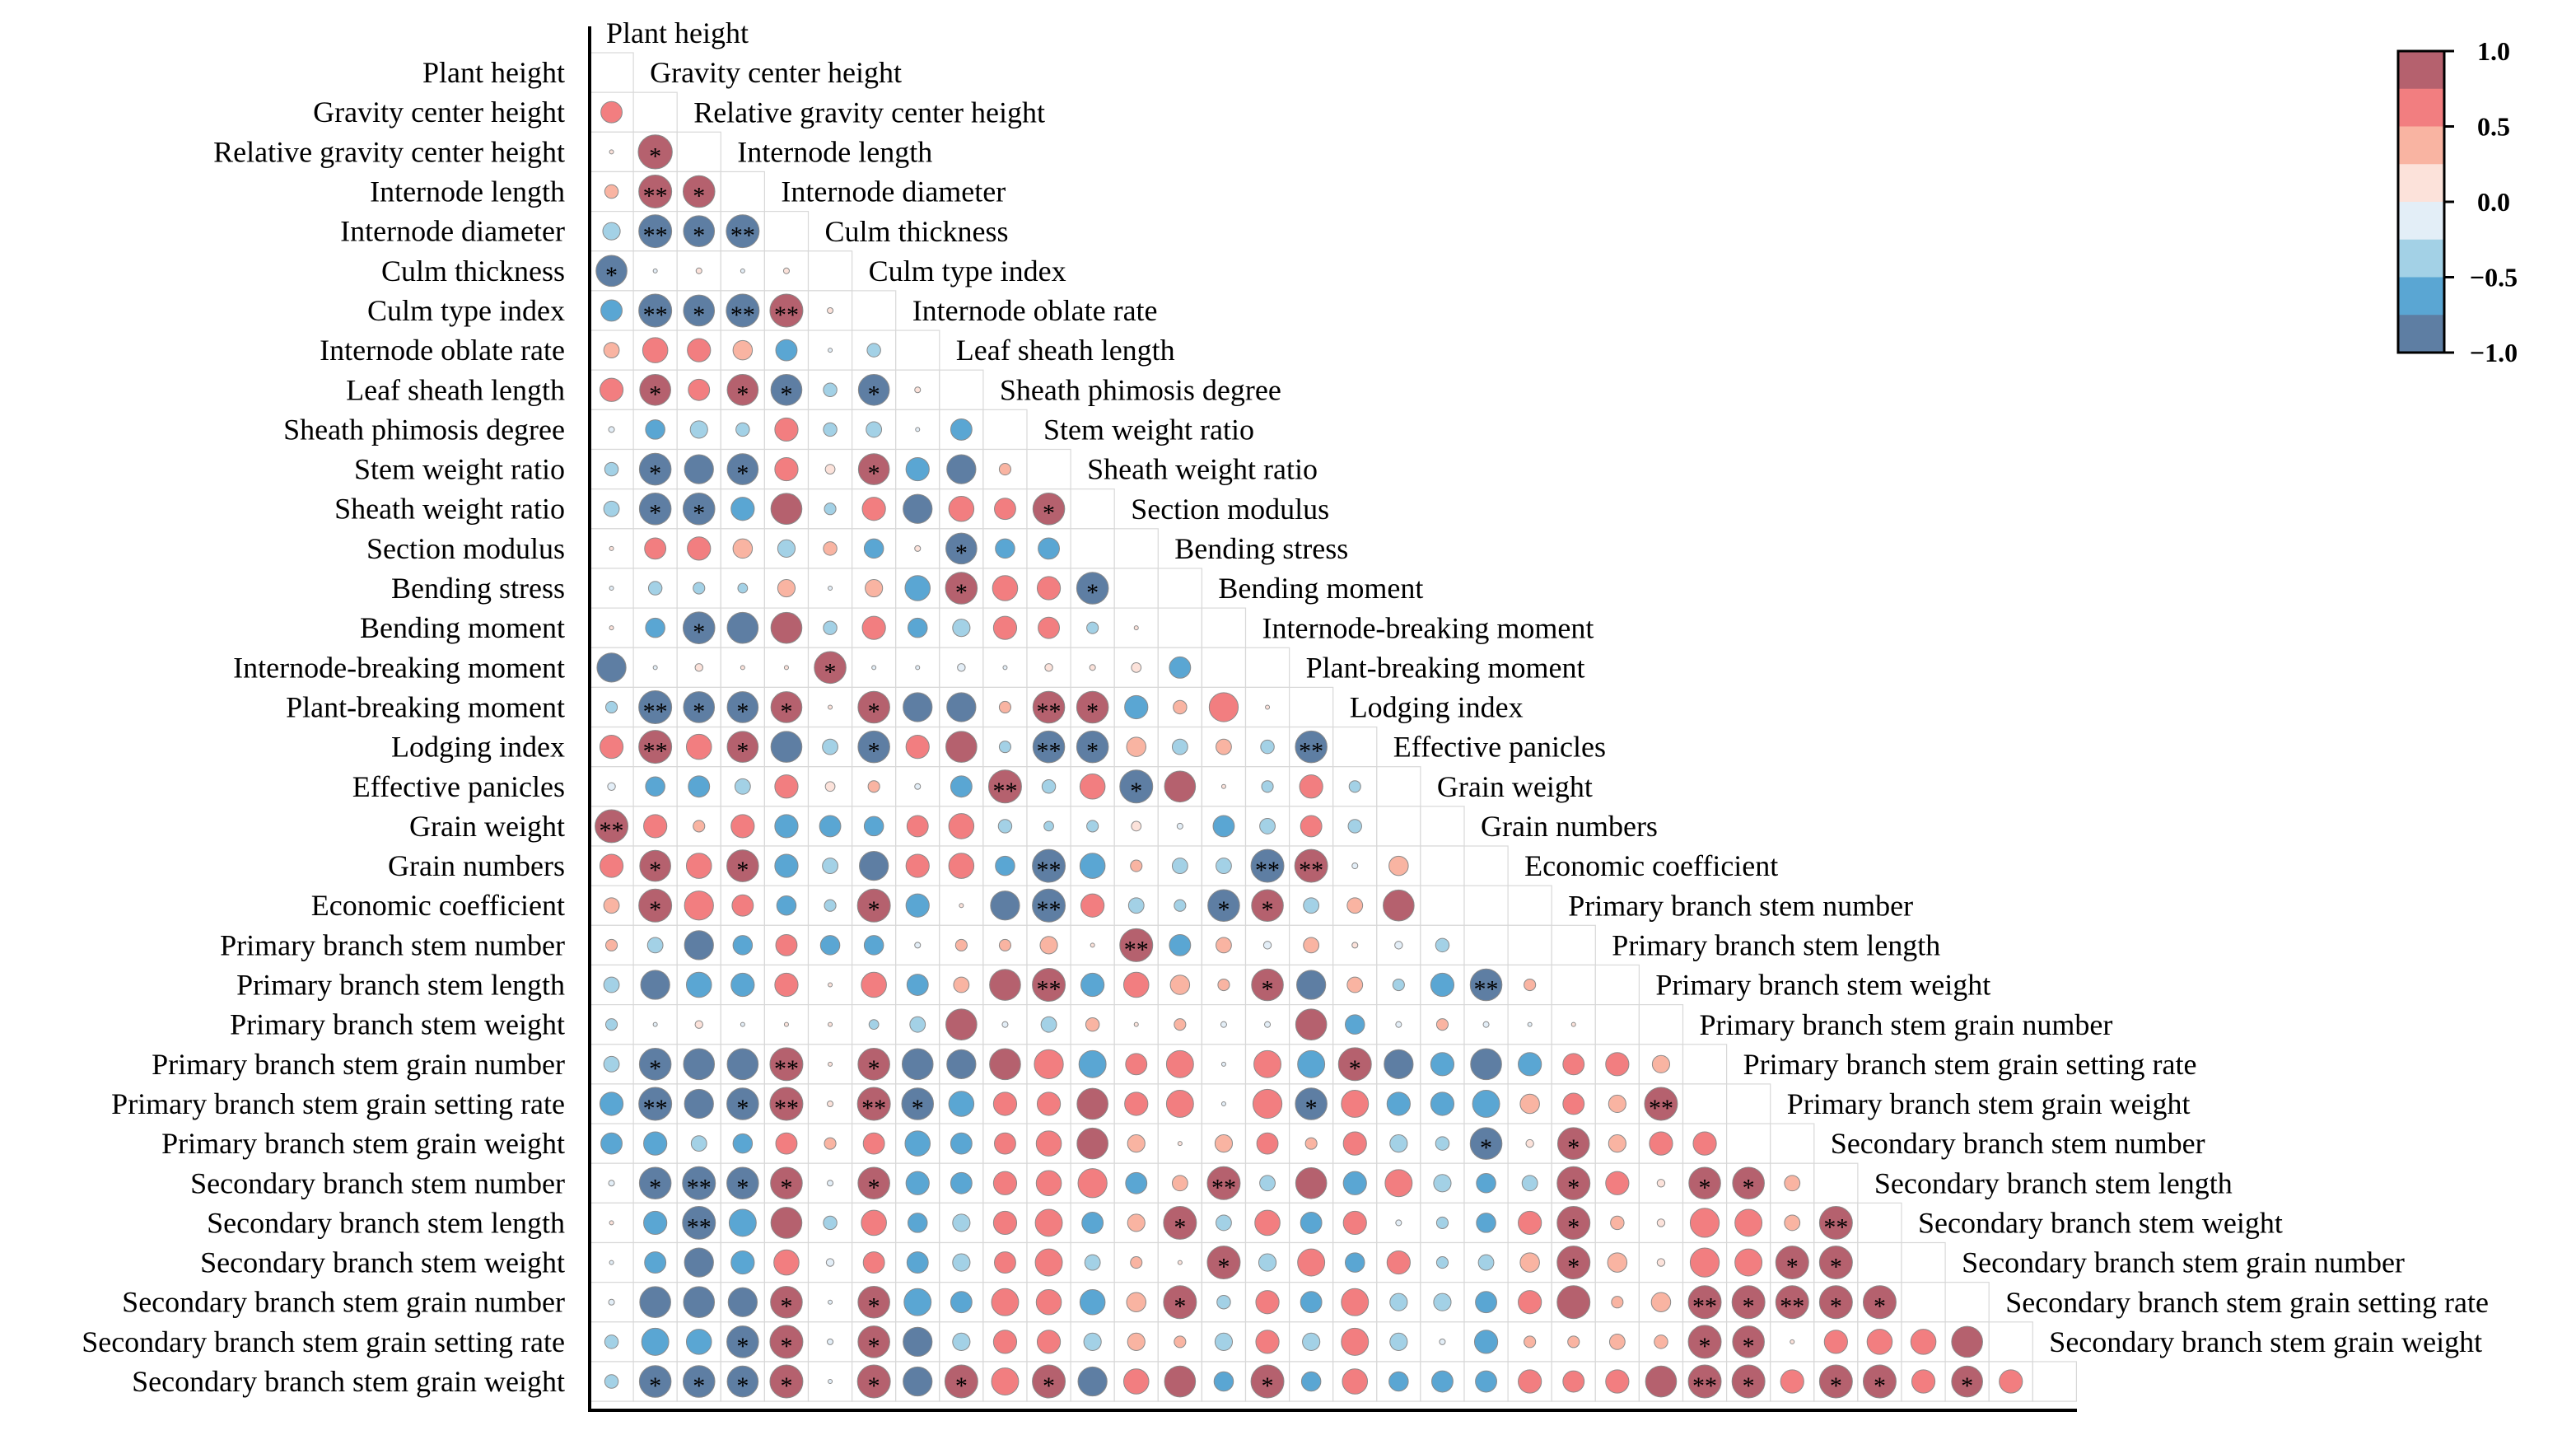  Describe the element at coordinates (466, 310) in the screenshot. I see `row-label: Culm type index` at that location.